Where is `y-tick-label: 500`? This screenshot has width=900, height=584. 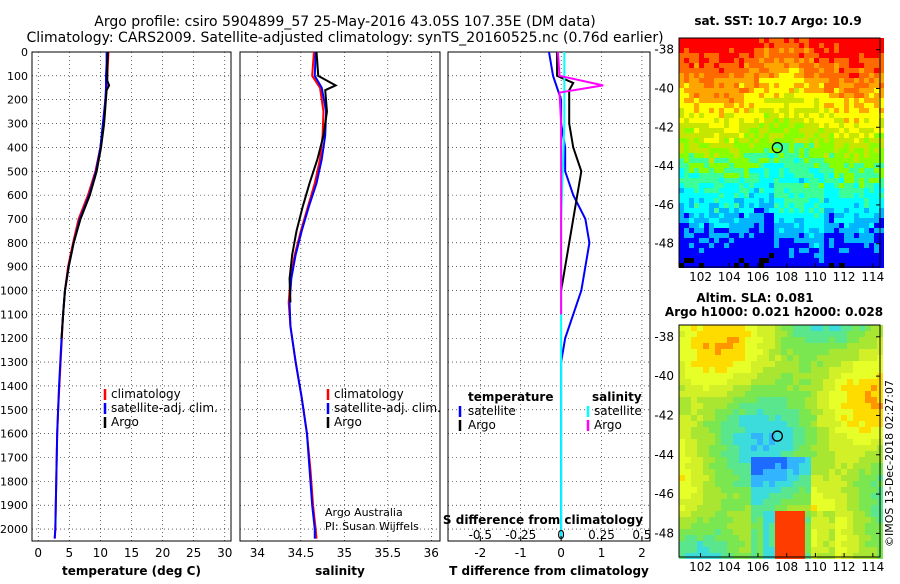 y-tick-label: 500 is located at coordinates (17, 171).